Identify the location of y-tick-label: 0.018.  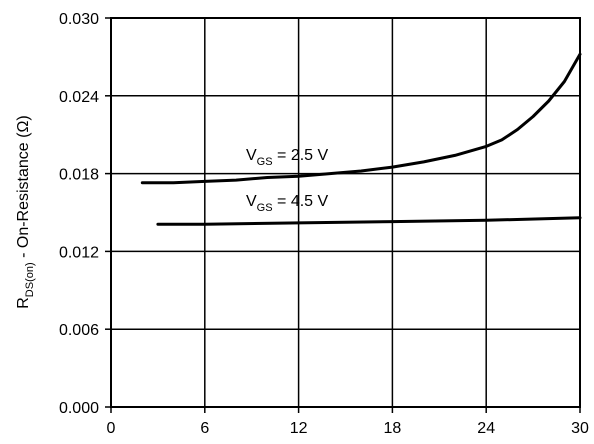
(79, 175).